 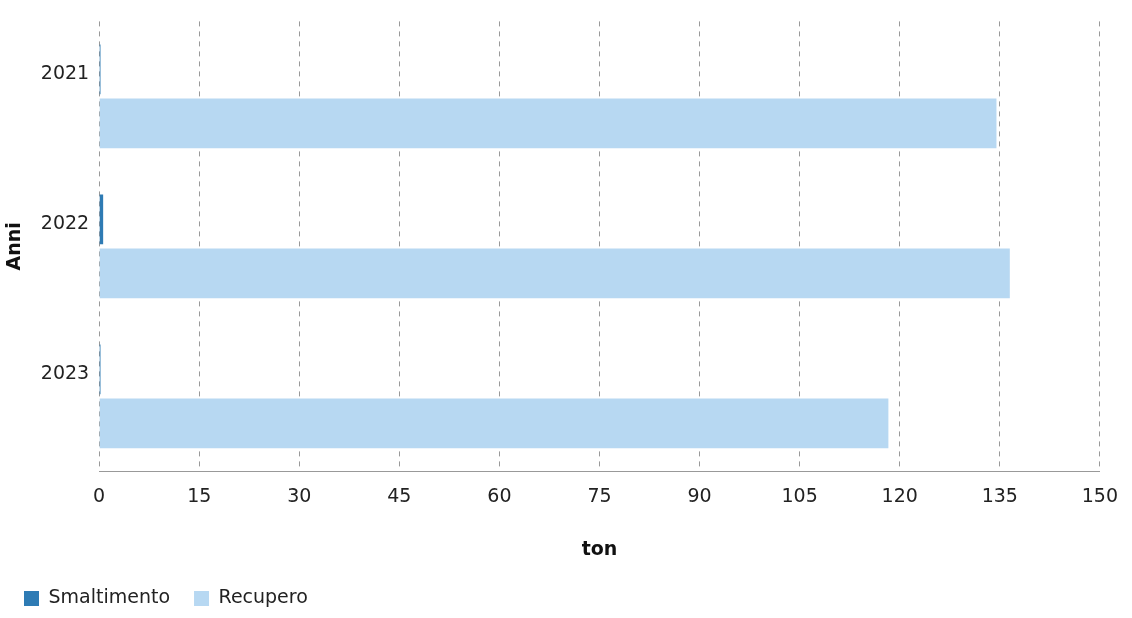 I want to click on x-tick-label: 15, so click(x=199, y=494).